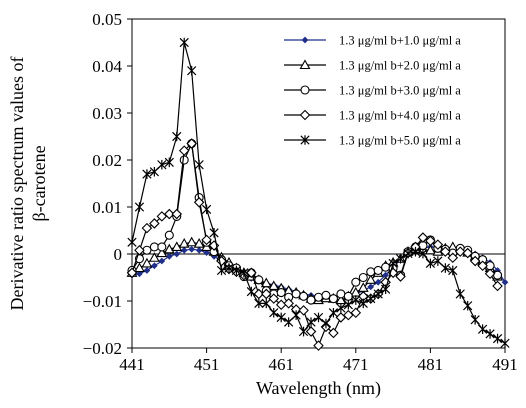  Describe the element at coordinates (400, 66) in the screenshot. I see `legend-label: 1.3 μg/ml b+2.0 μg/ml a` at that location.